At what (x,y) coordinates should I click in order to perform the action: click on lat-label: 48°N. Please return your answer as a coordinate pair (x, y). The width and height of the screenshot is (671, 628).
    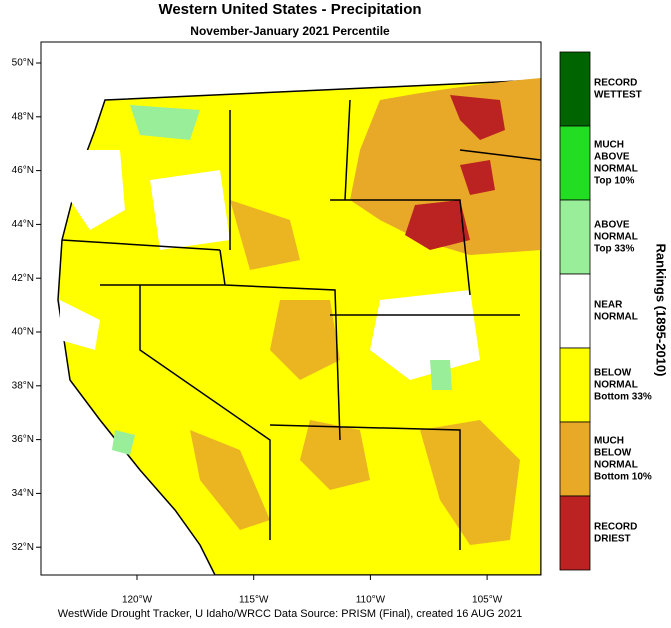
    Looking at the image, I should click on (23, 116).